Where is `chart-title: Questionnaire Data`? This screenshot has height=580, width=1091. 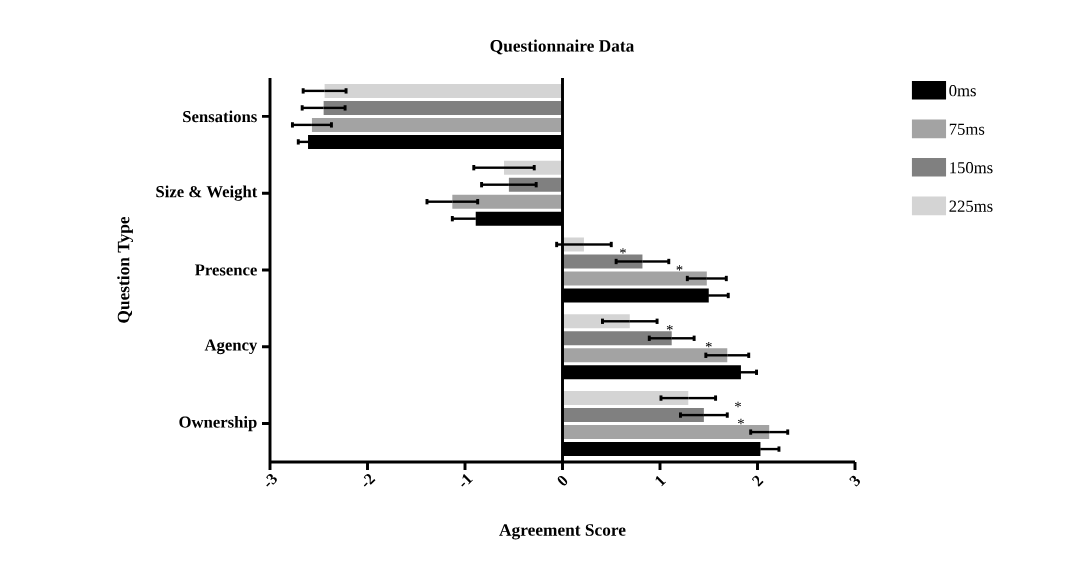 chart-title: Questionnaire Data is located at coordinates (562, 47).